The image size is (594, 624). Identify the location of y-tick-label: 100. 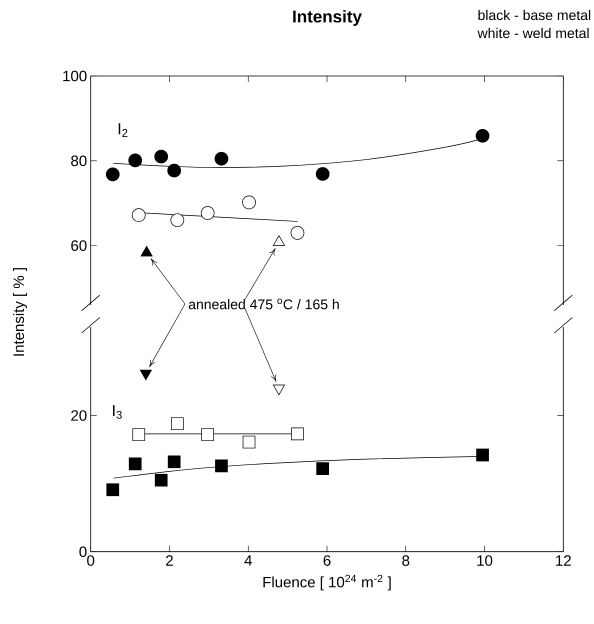
(74, 76).